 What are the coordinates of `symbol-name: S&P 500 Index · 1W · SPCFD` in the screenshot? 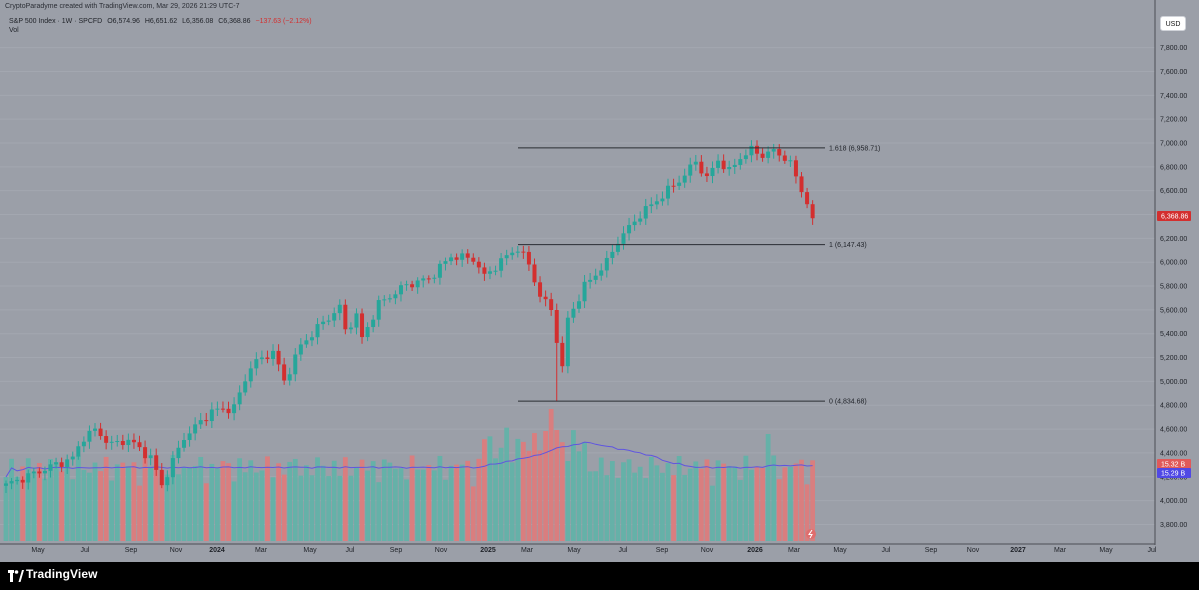 It's located at (56, 21).